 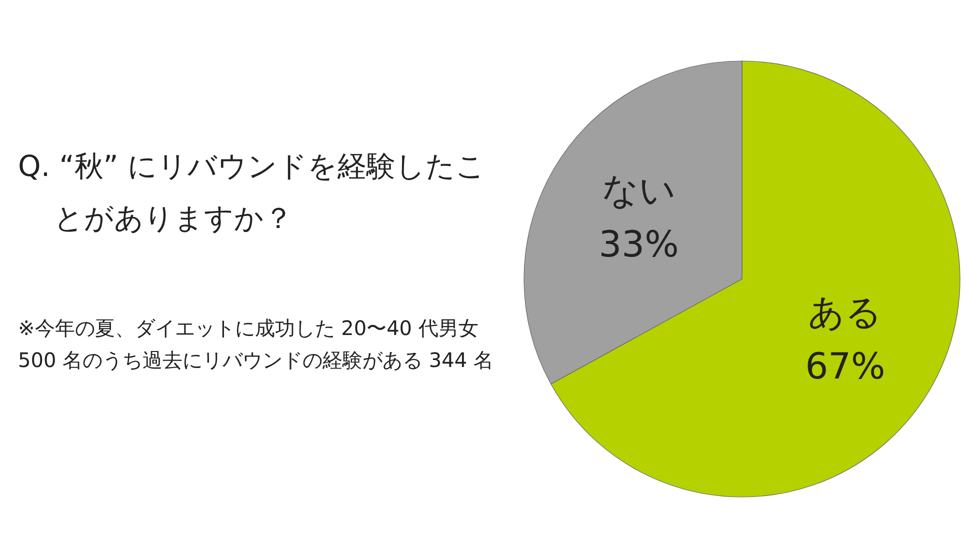 What do you see at coordinates (845, 313) in the screenshot?
I see `slice-label: ある` at bounding box center [845, 313].